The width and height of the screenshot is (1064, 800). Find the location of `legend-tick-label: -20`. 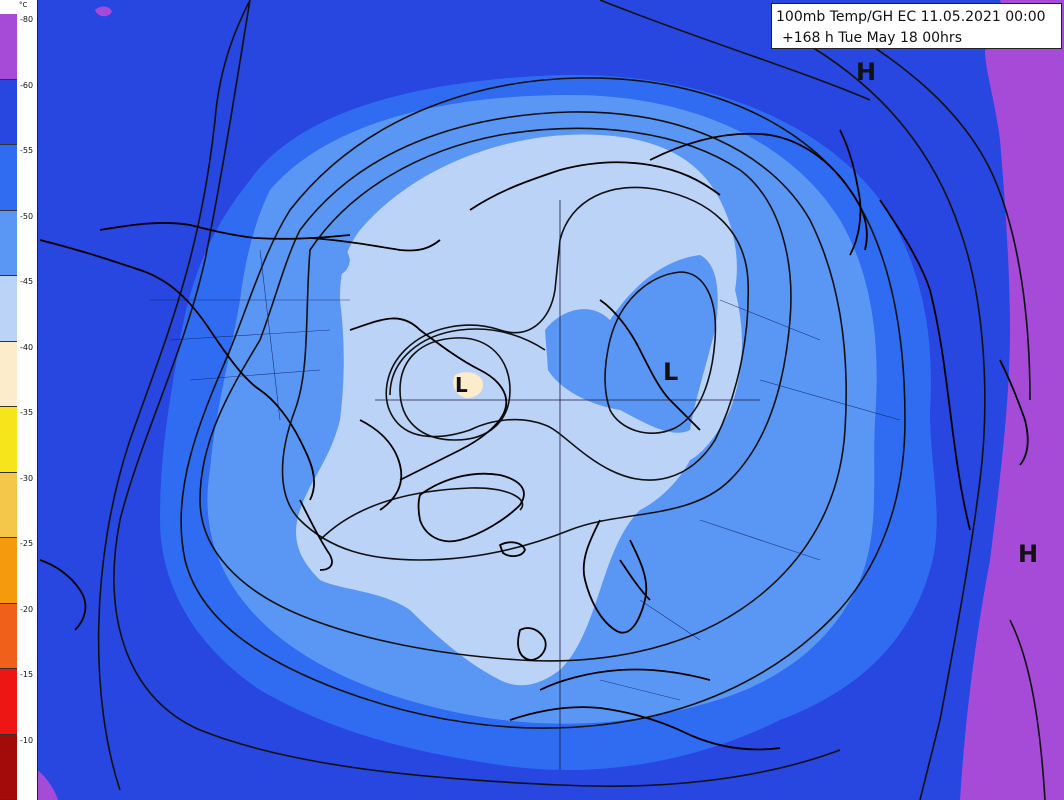

legend-tick-label: -20 is located at coordinates (27, 609).